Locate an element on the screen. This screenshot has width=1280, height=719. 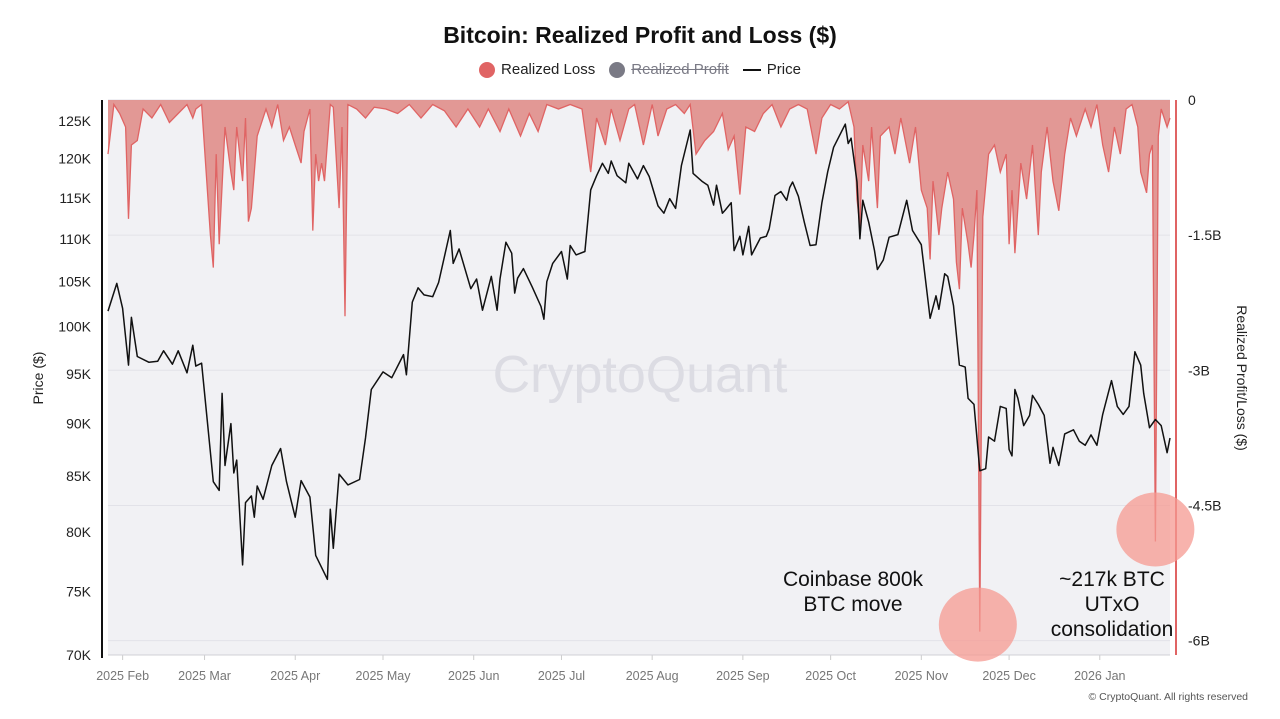
left-axis-tick-label: 115K is located at coordinates (75, 198).